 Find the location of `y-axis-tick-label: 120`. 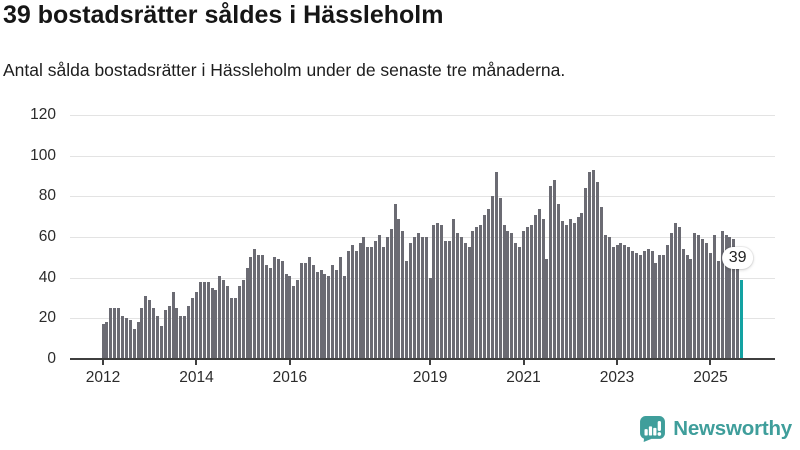

y-axis-tick-label: 120 is located at coordinates (43, 114).